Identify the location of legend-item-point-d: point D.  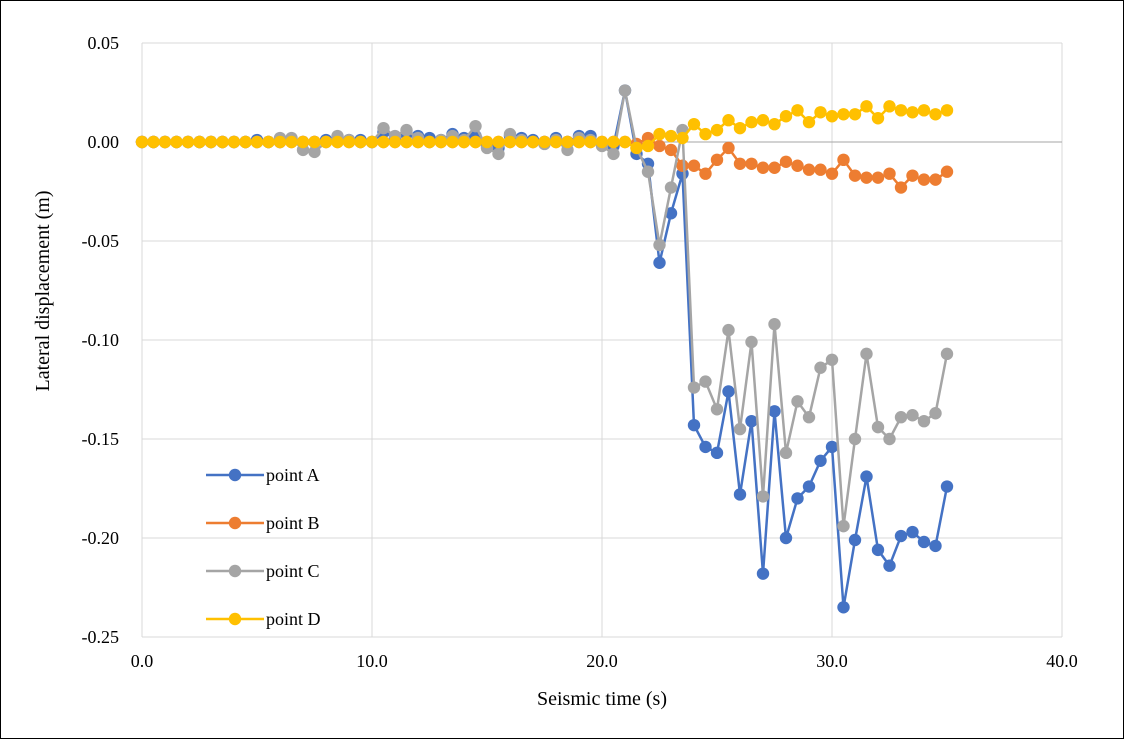
(263, 619).